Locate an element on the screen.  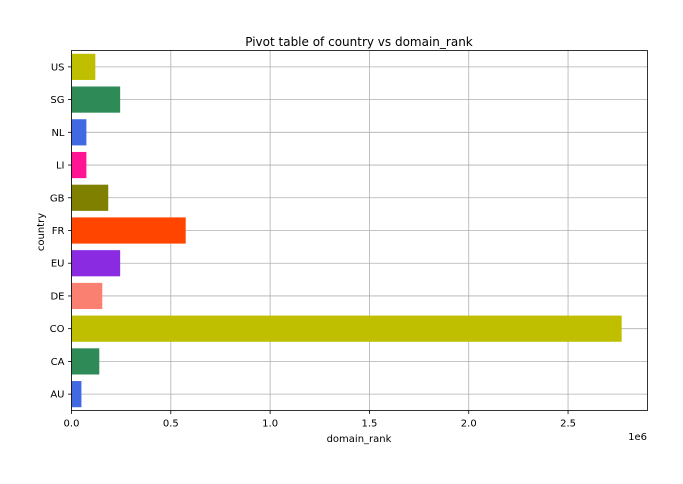
y-tick-label: US is located at coordinates (58, 67).